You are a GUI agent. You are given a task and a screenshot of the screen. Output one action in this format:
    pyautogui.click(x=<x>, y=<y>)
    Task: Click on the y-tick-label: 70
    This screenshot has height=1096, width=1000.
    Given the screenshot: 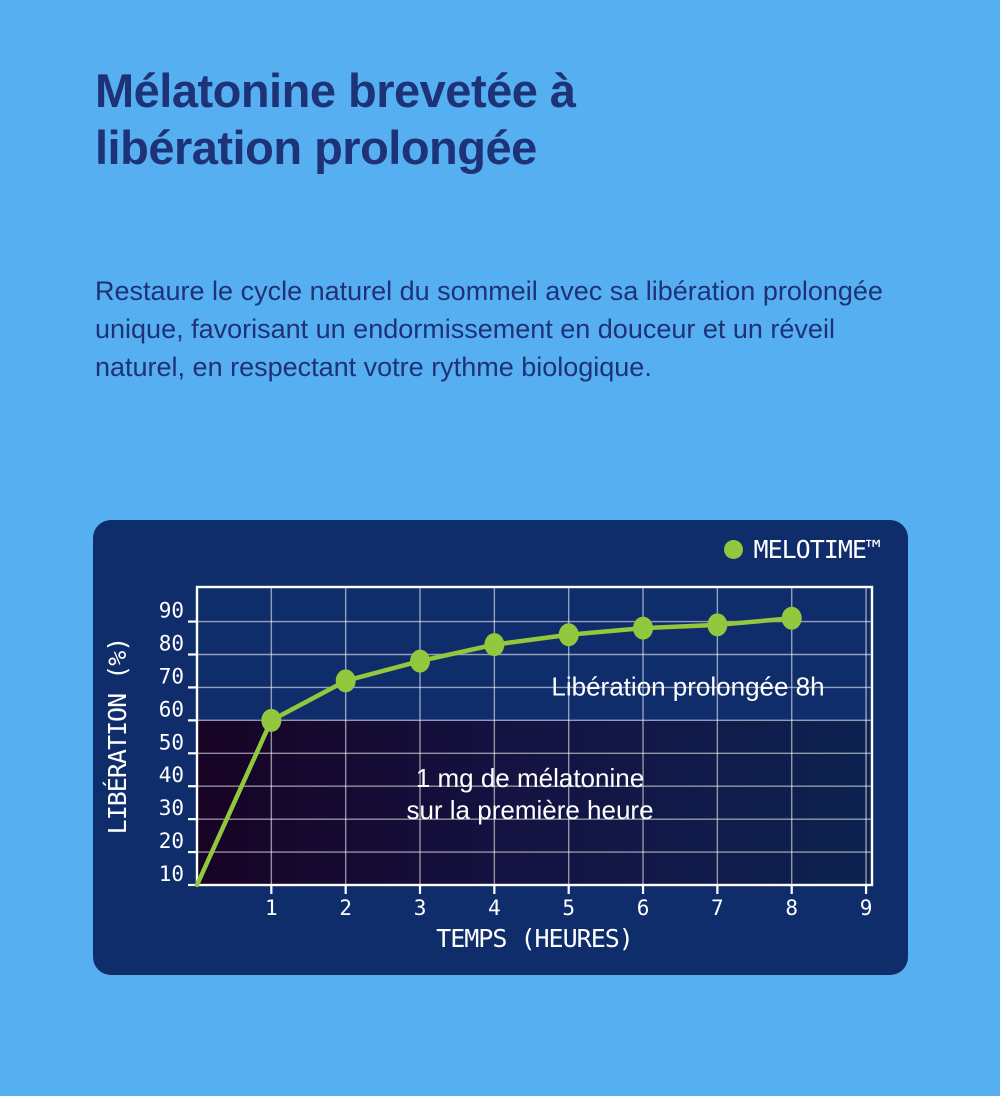 What is the action you would take?
    pyautogui.click(x=171, y=676)
    